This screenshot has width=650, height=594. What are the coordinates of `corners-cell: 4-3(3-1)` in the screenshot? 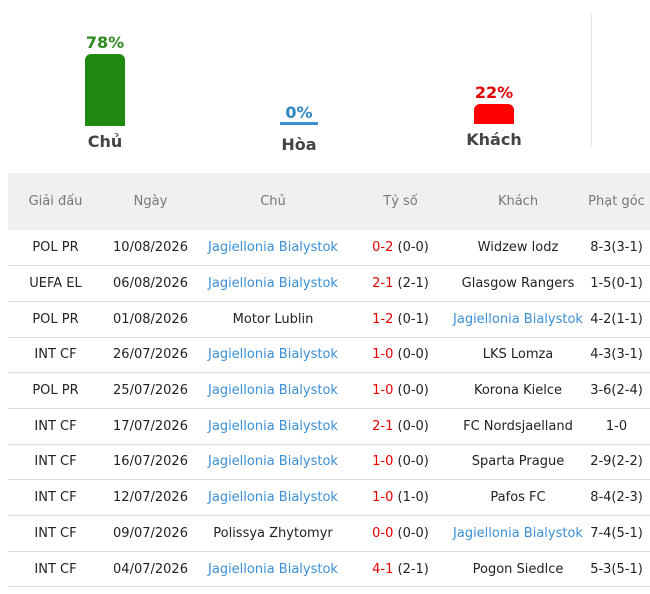 It's located at (616, 355).